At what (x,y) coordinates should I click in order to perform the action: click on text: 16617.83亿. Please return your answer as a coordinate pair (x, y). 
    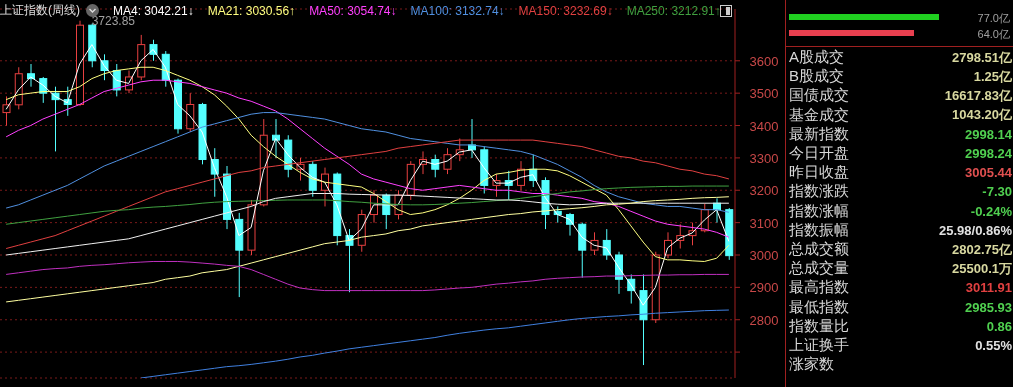
    Looking at the image, I should click on (978, 95).